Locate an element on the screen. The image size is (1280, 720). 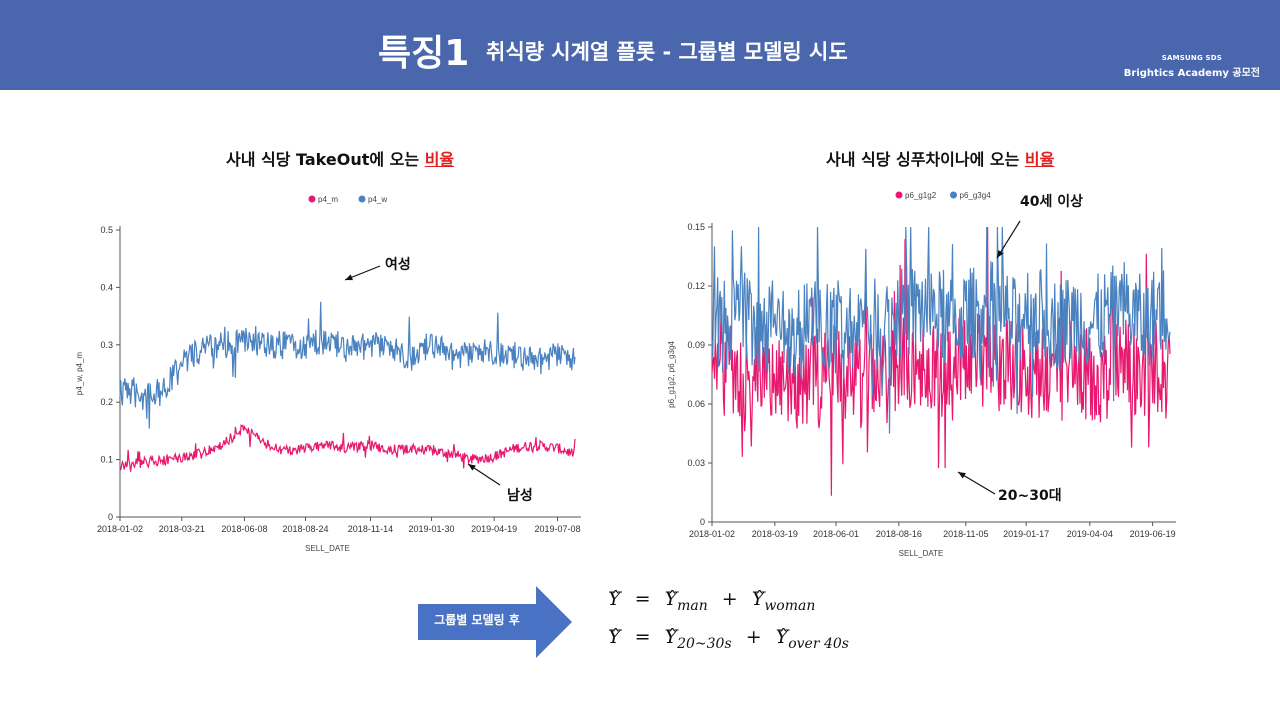
x-tick-label: 2019-04-19 is located at coordinates (494, 529).